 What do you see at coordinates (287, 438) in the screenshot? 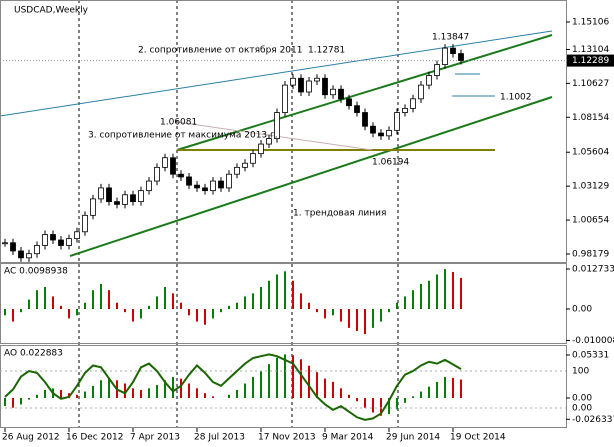
I see `x-tick-label: 17 Nov 2013` at bounding box center [287, 438].